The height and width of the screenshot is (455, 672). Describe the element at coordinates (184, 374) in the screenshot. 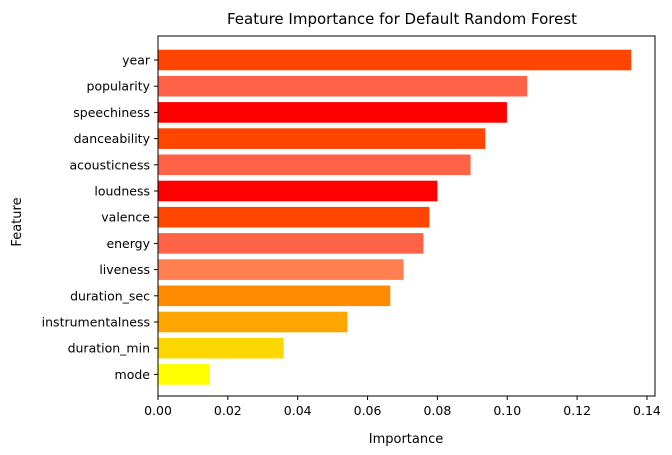

I see `bar-mode` at that location.